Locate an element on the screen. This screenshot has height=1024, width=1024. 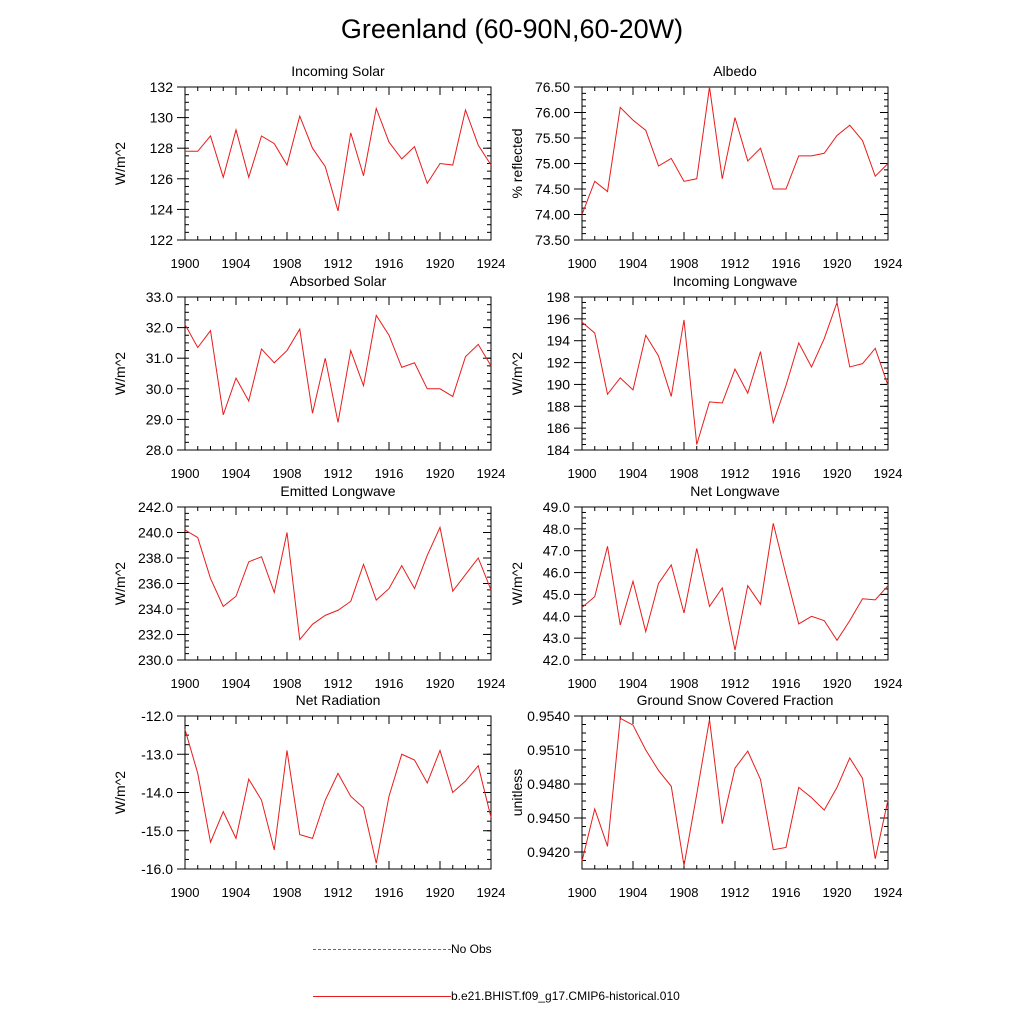
y-tick-label: 73.50 is located at coordinates (552, 240).